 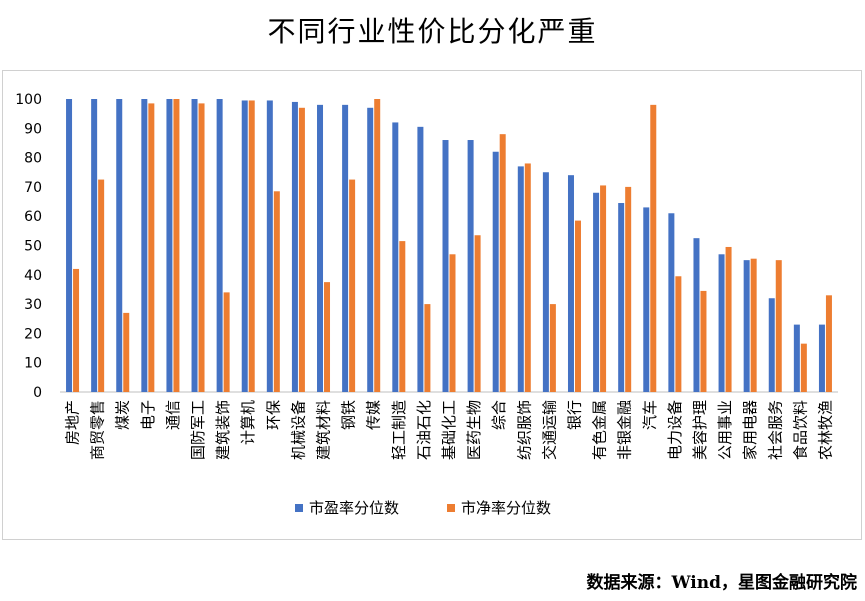 I want to click on y-tick-label: 30, so click(x=33, y=305).